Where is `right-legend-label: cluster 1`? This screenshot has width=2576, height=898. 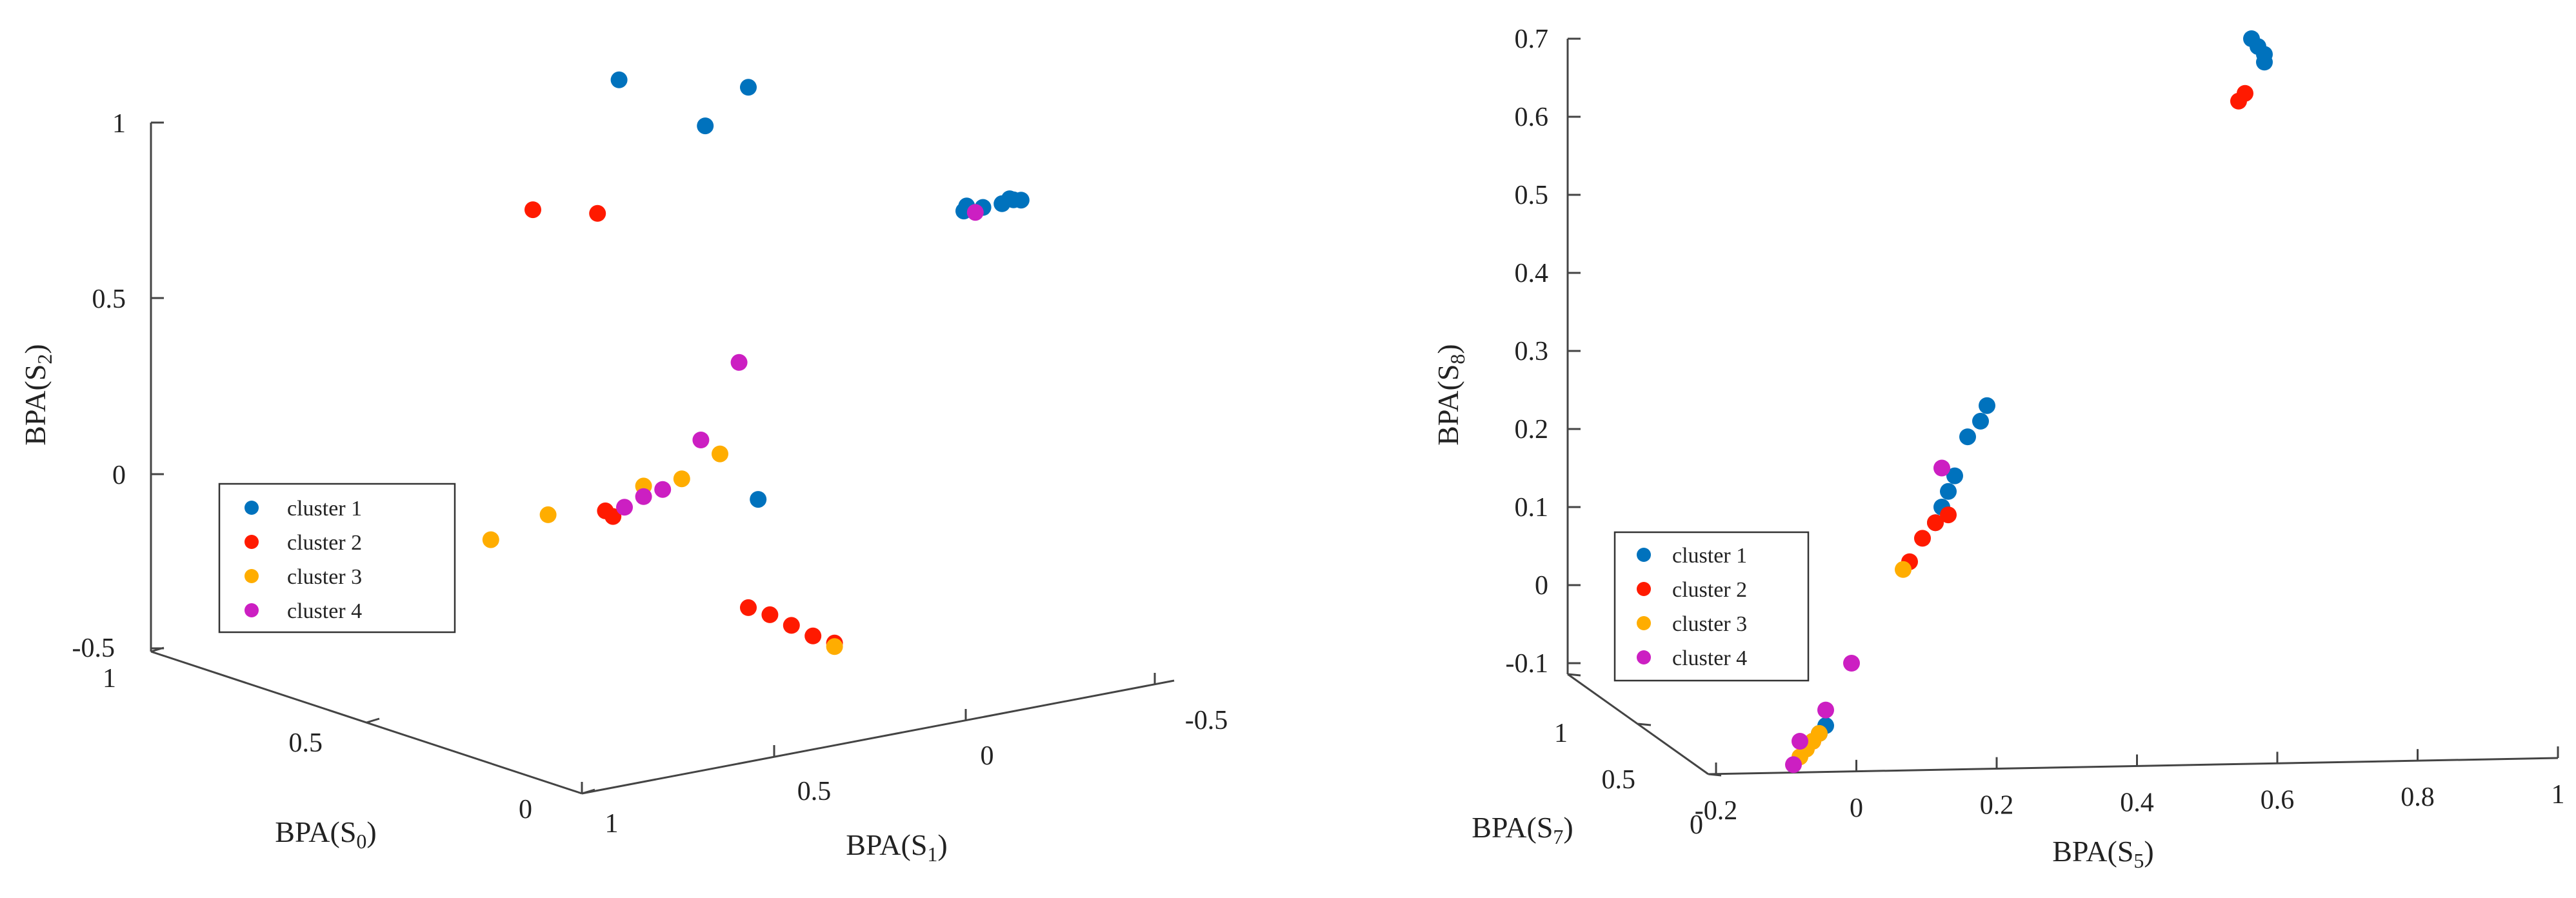
right-legend-label: cluster 1 is located at coordinates (1709, 556).